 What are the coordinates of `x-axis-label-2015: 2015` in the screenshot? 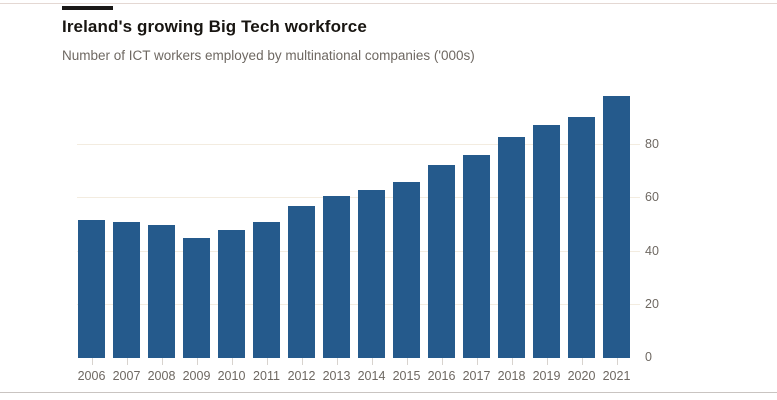 It's located at (406, 376).